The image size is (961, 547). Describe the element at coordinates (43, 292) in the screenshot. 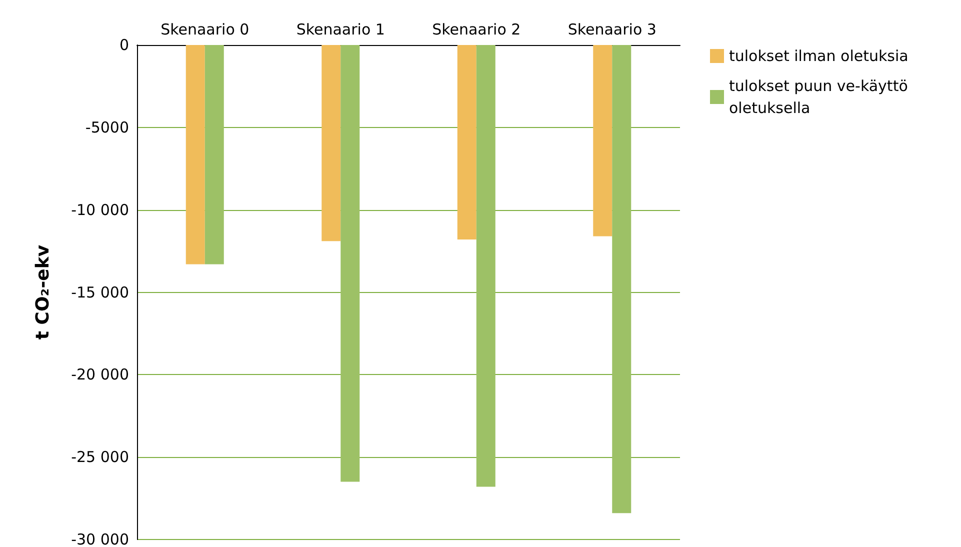

I see `y-axis-title: t CO₂-ekv` at that location.